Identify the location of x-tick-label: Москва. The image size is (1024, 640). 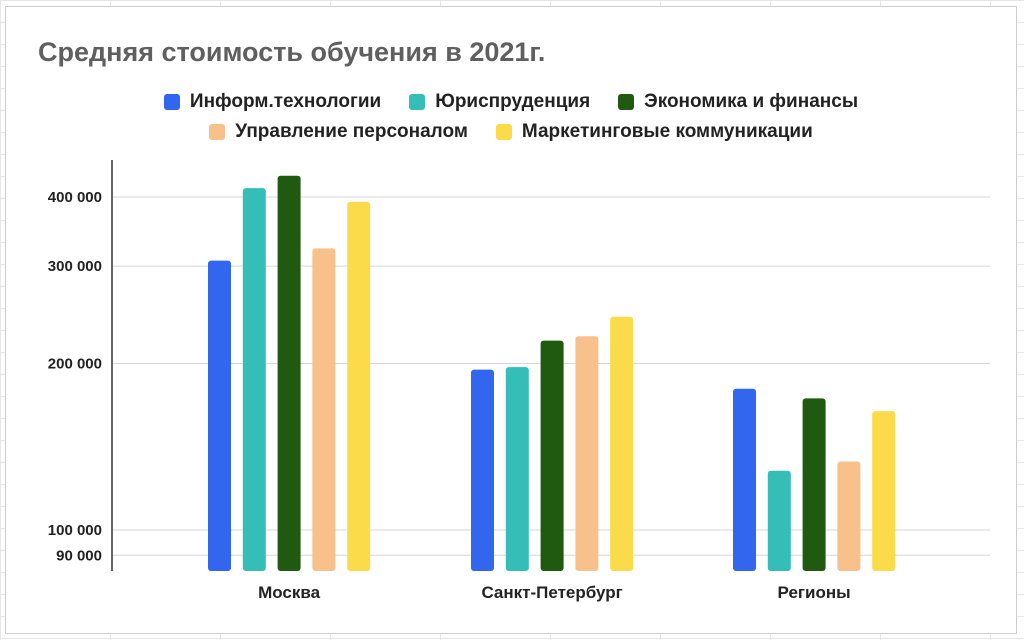
(289, 592).